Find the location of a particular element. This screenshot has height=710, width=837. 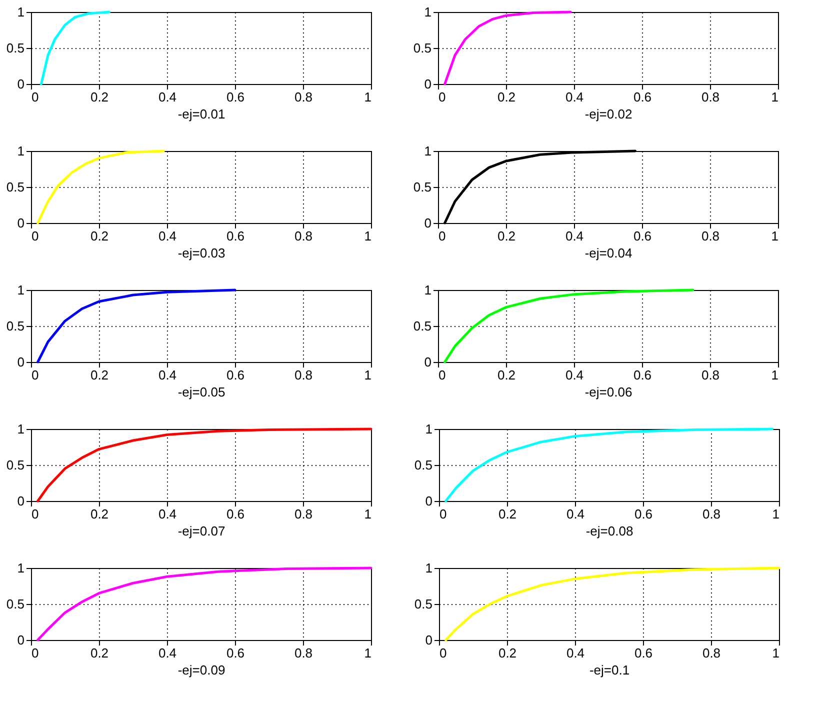

x-axis-title: -ej=0.1 is located at coordinates (609, 670).